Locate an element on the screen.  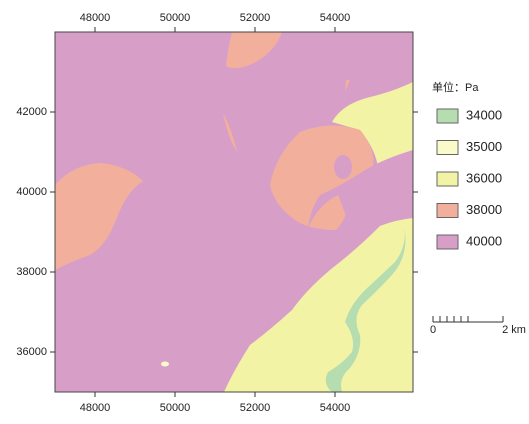
y-tick-label: 36000 is located at coordinates (31, 352).